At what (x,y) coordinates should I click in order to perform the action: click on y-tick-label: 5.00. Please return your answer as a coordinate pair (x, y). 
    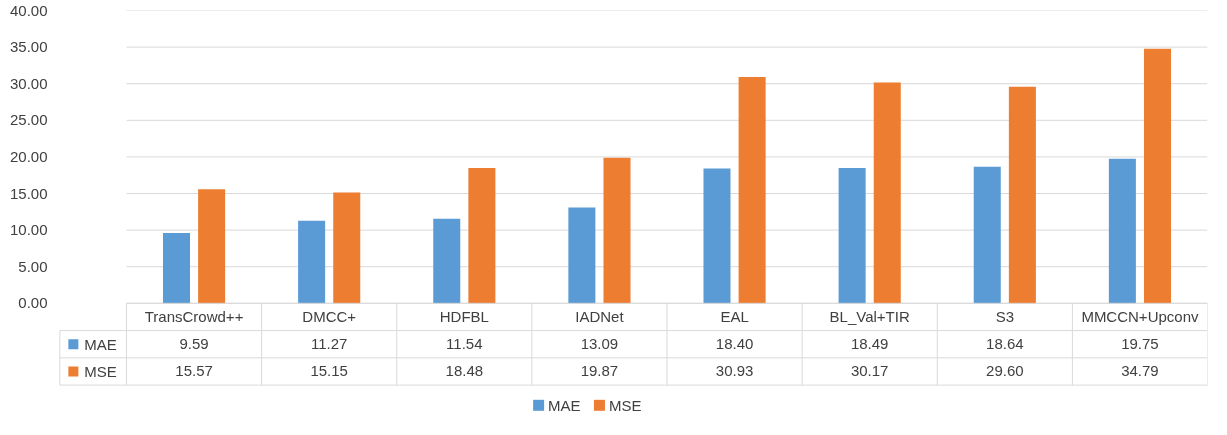
    Looking at the image, I should click on (33, 266).